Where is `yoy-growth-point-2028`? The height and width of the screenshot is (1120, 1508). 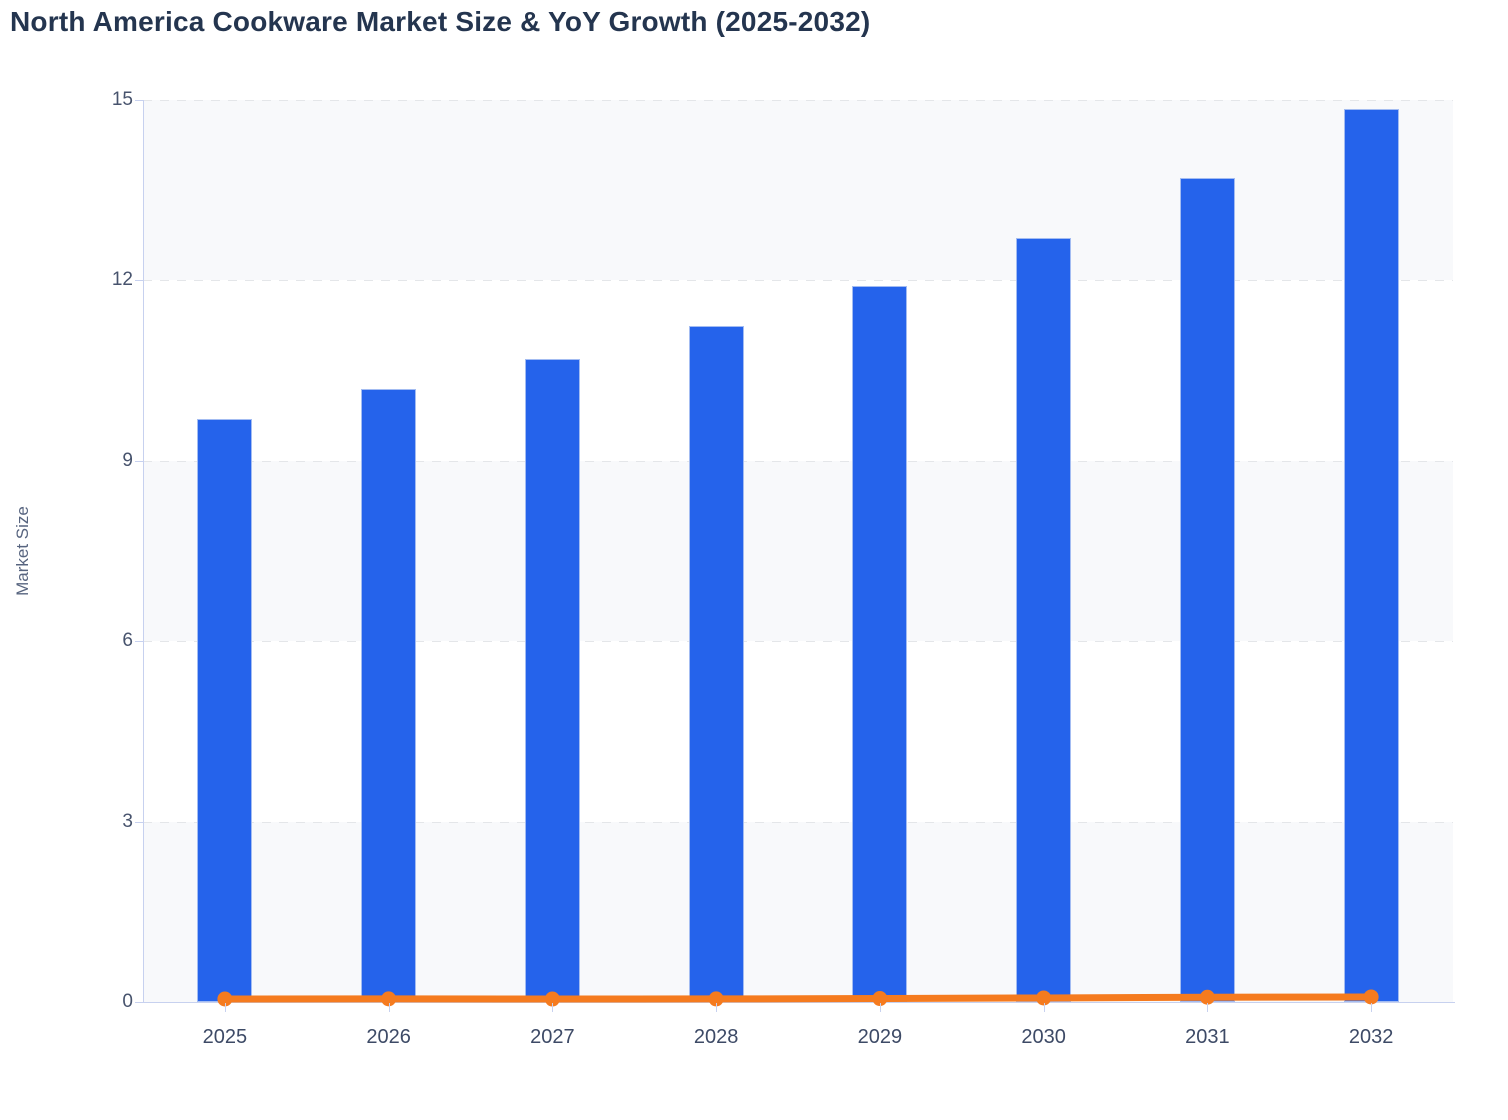
yoy-growth-point-2028 is located at coordinates (716, 999).